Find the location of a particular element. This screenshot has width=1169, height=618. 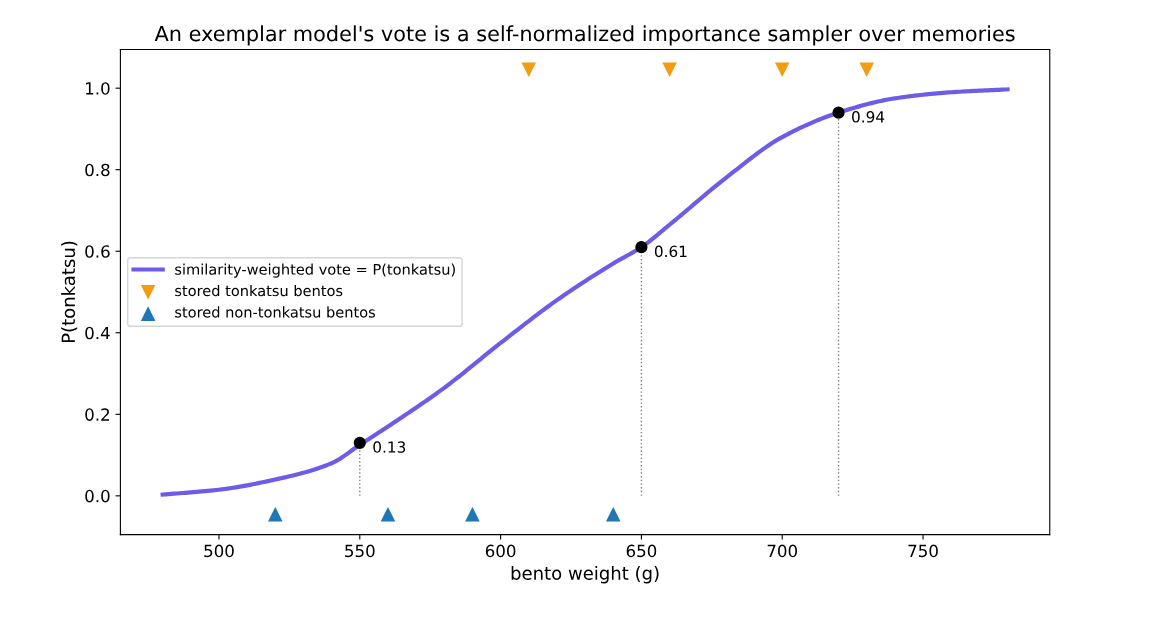

data-label: 0.13 is located at coordinates (389, 447).